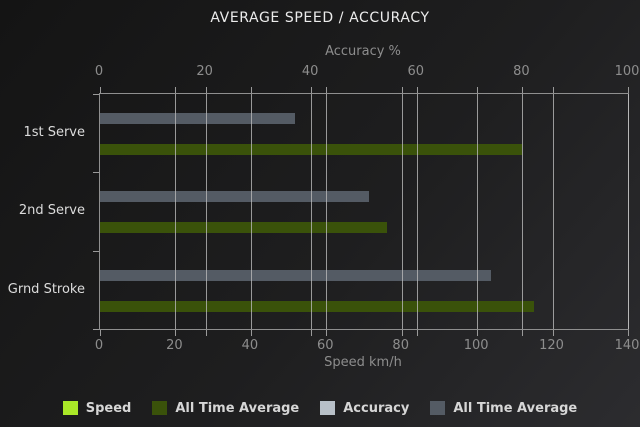 The image size is (640, 427). I want to click on bottom-axis-tick-label: 80, so click(400, 345).